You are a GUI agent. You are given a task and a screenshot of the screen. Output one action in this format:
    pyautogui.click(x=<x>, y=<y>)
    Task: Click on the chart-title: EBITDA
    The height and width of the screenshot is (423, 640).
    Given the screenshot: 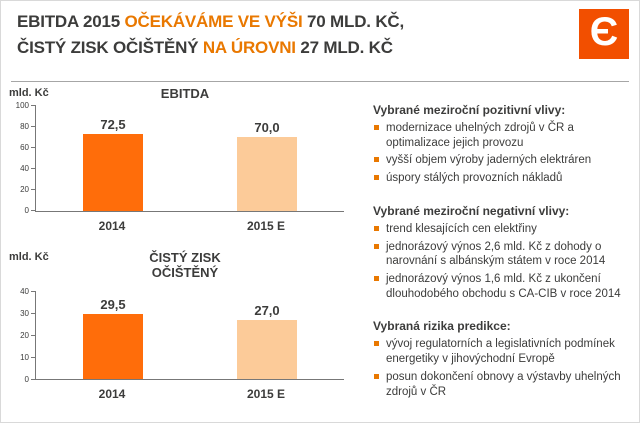 What is the action you would take?
    pyautogui.click(x=185, y=93)
    